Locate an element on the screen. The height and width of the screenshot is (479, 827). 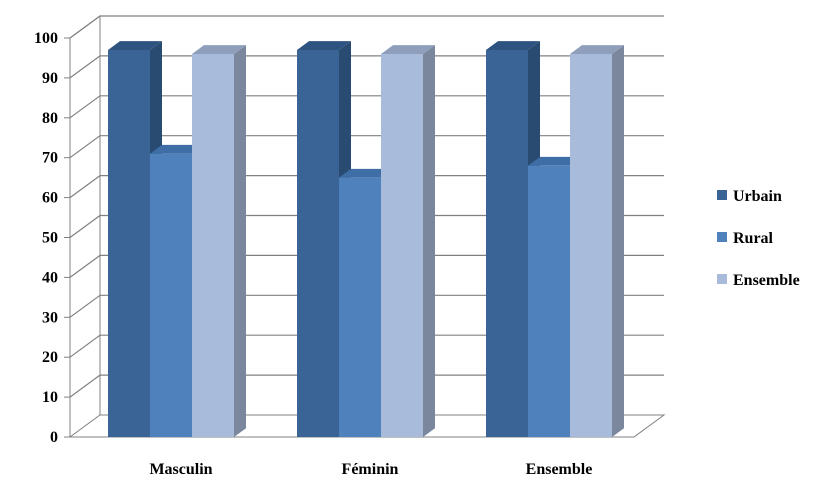
x-axis-categories: Masculin Féminin Ensemble is located at coordinates (370, 469).